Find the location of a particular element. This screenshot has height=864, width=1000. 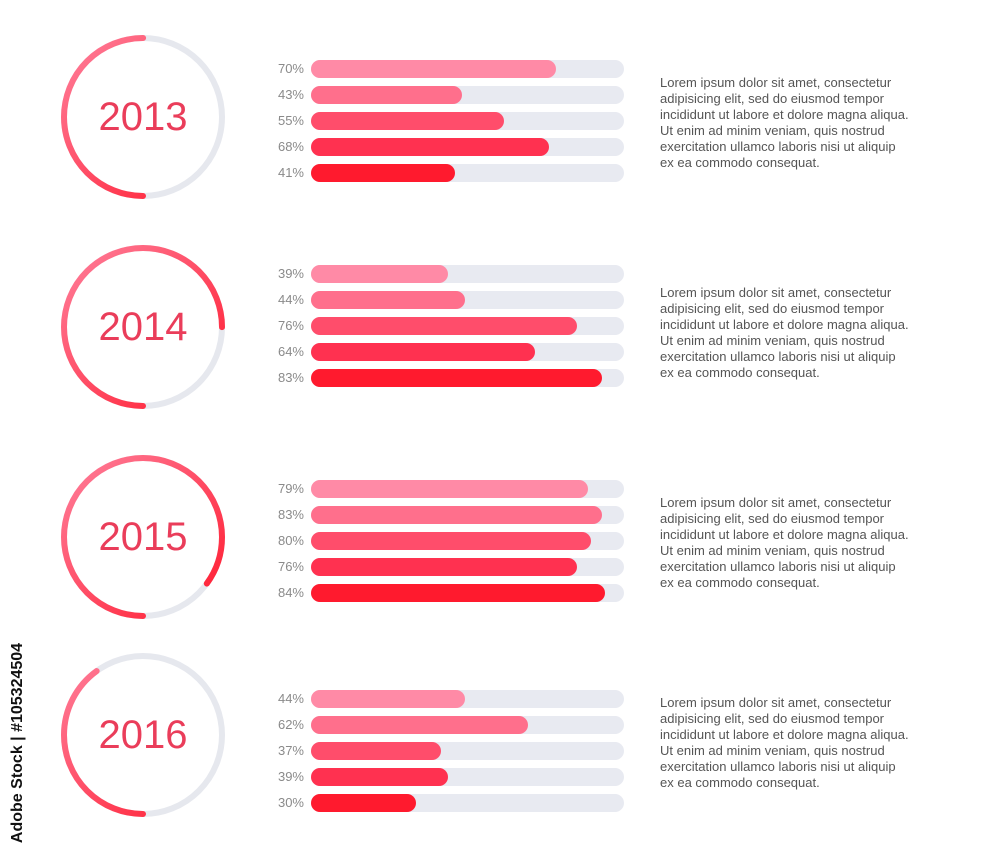

bar-row: 41% is located at coordinates (450, 177).